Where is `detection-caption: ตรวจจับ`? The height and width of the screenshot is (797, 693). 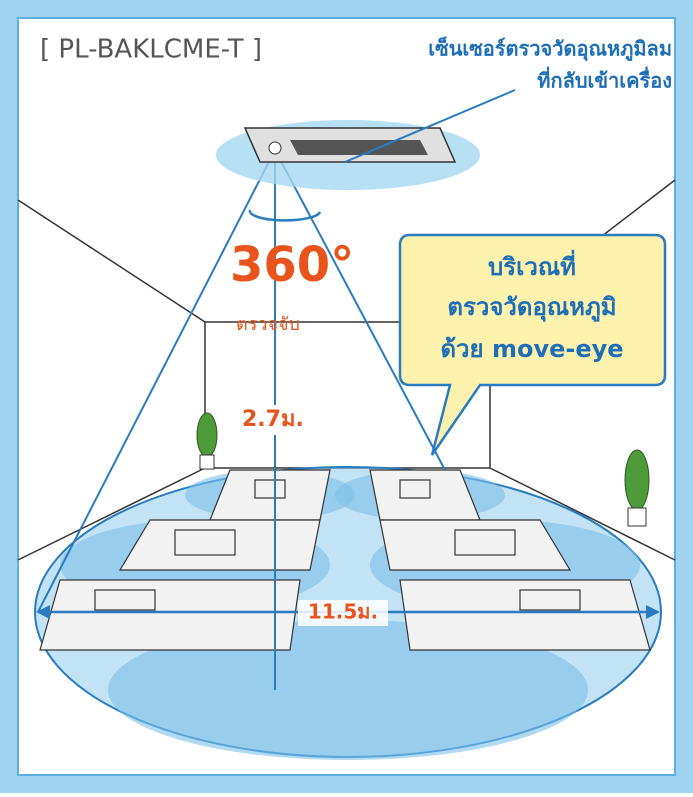 detection-caption: ตรวจจับ is located at coordinates (268, 324).